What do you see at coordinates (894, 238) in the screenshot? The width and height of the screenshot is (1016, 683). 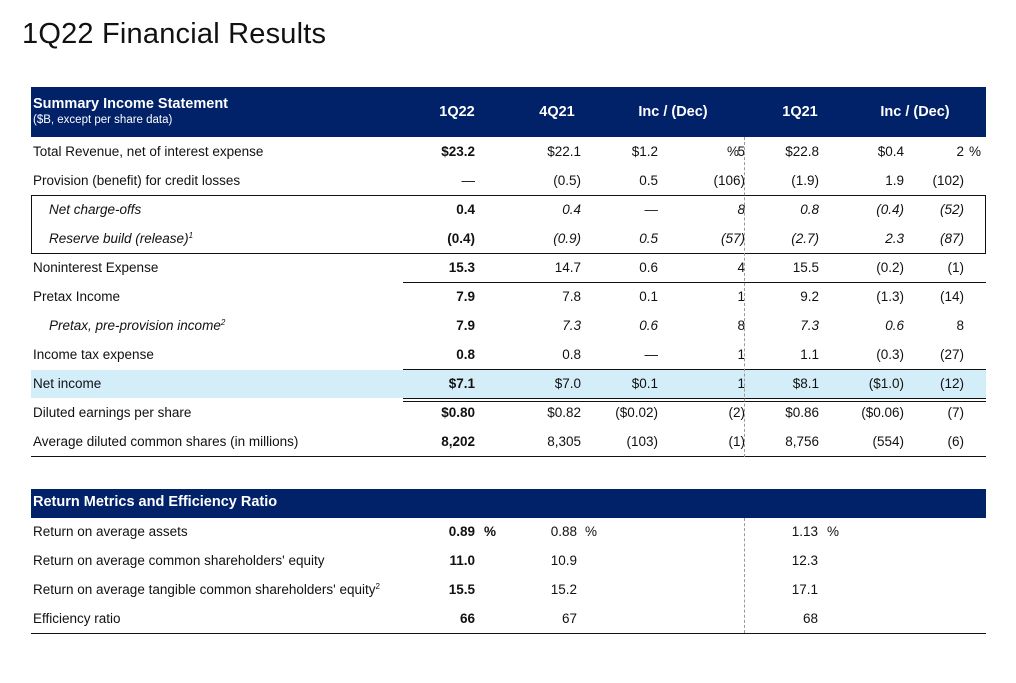 I see `value-inc-dec-amount-yoy: 2.3` at bounding box center [894, 238].